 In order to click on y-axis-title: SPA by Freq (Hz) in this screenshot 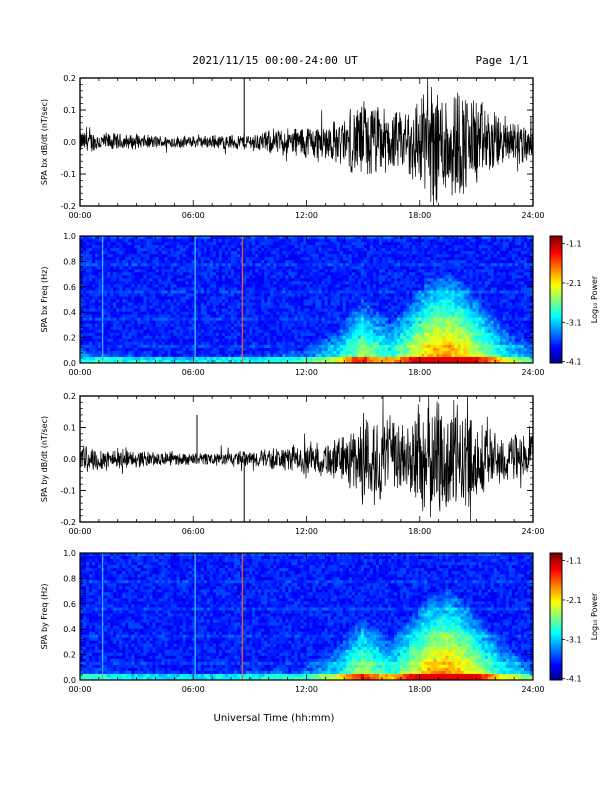, I will do `click(44, 617)`.